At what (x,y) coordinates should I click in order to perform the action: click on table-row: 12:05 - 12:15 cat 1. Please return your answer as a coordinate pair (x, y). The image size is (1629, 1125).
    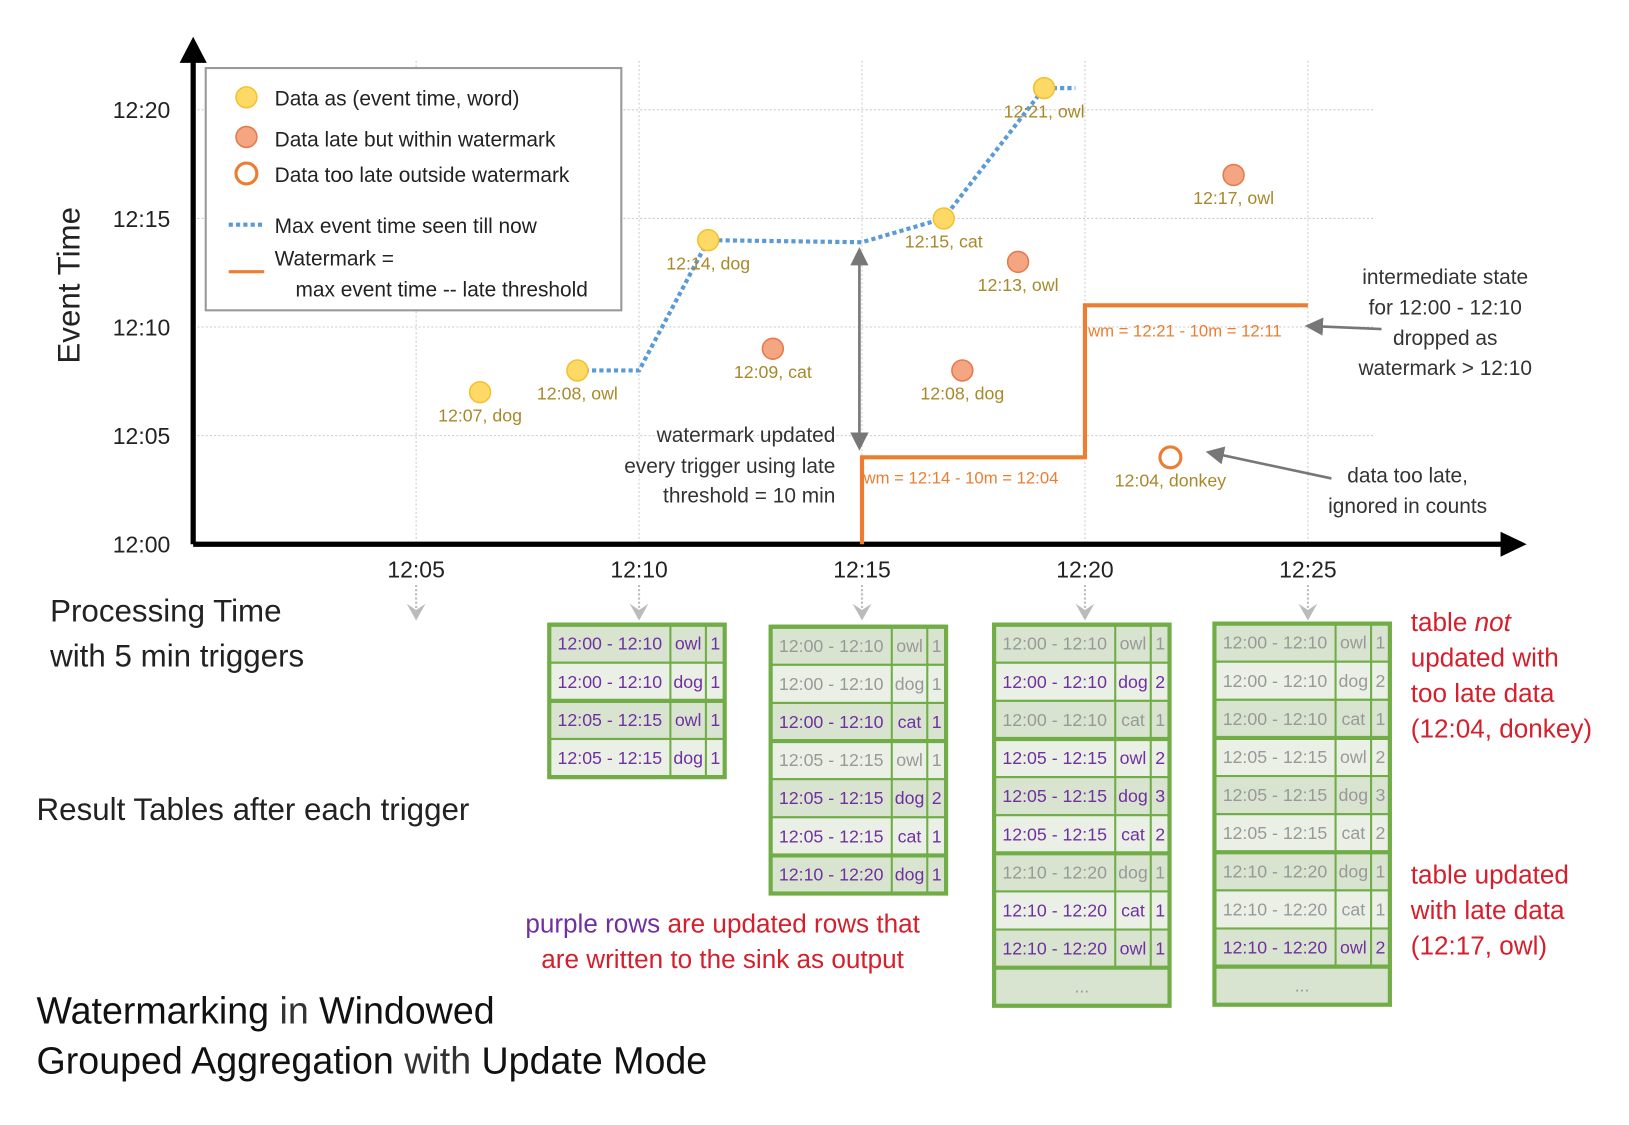
    Looking at the image, I should click on (858, 836).